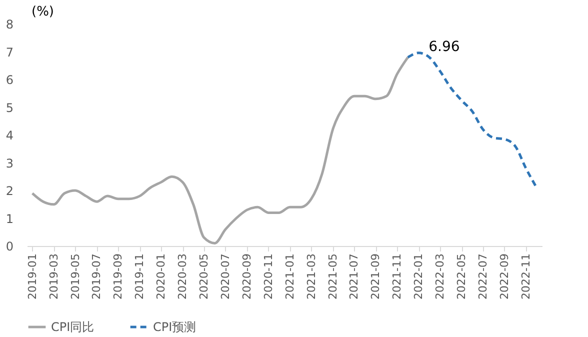 Image resolution: width=588 pixels, height=337 pixels. What do you see at coordinates (311, 277) in the screenshot?
I see `x-tick-label: 2021-03` at bounding box center [311, 277].